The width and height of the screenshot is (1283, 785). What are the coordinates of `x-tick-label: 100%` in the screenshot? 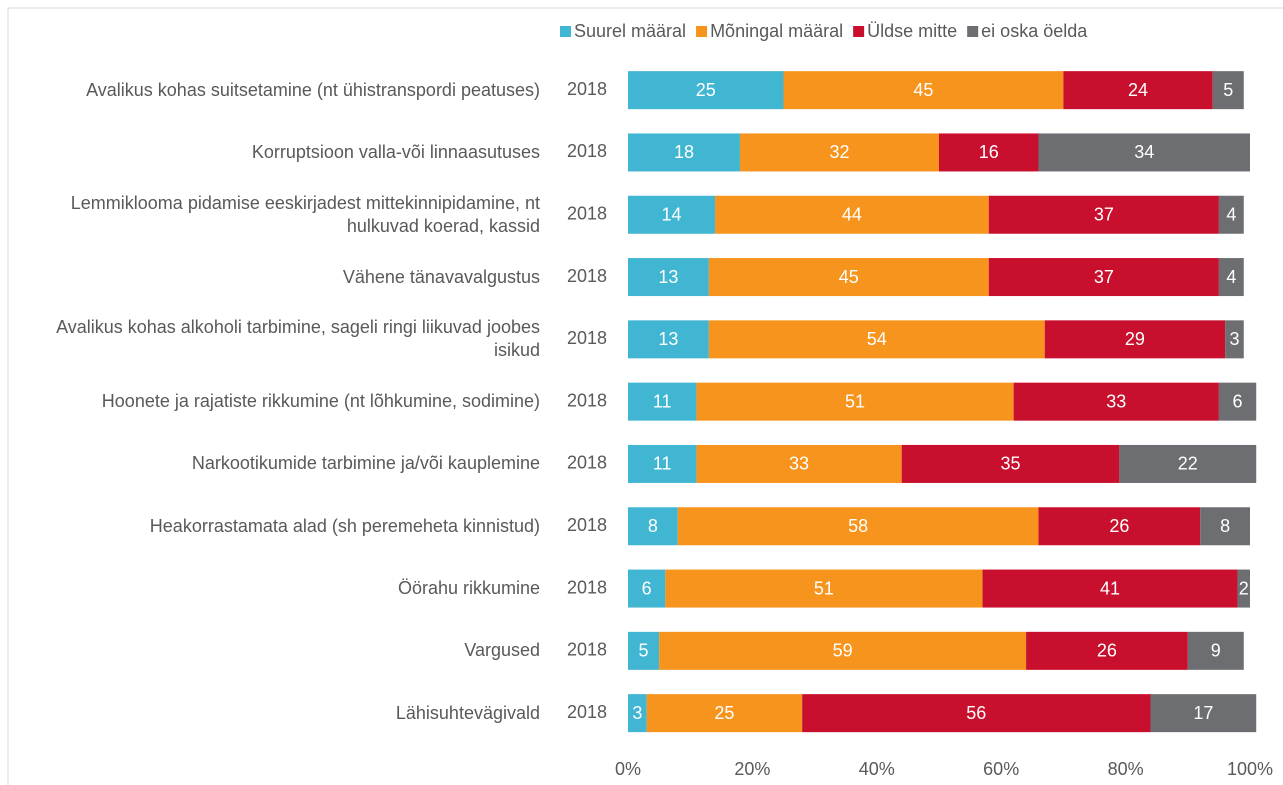 It's located at (1250, 769).